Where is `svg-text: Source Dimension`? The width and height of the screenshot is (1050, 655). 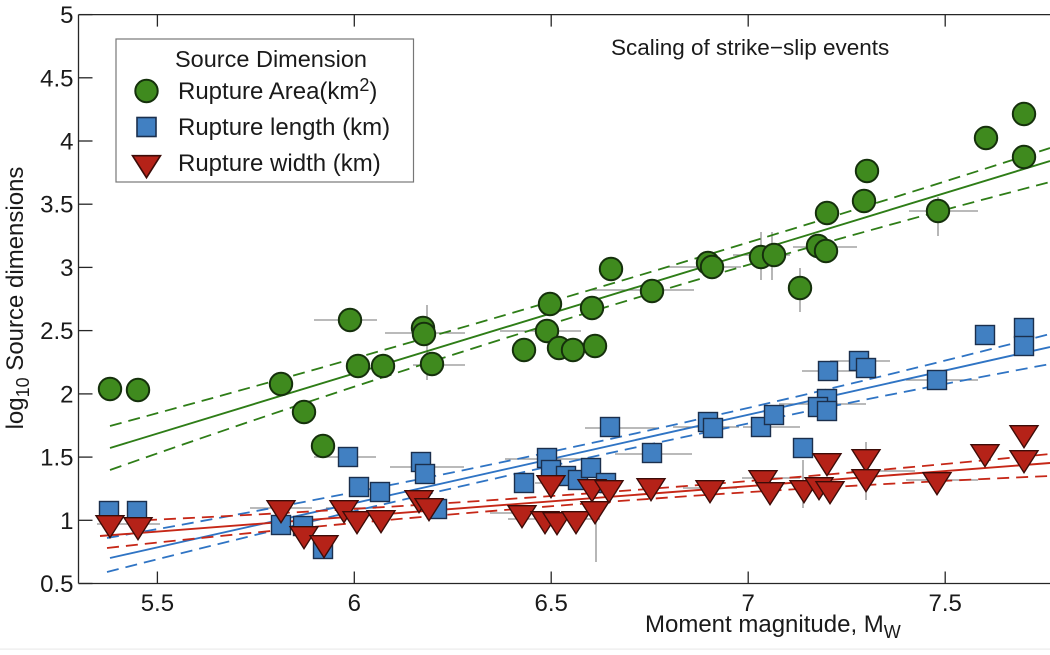 svg-text: Source Dimension is located at coordinates (271, 59).